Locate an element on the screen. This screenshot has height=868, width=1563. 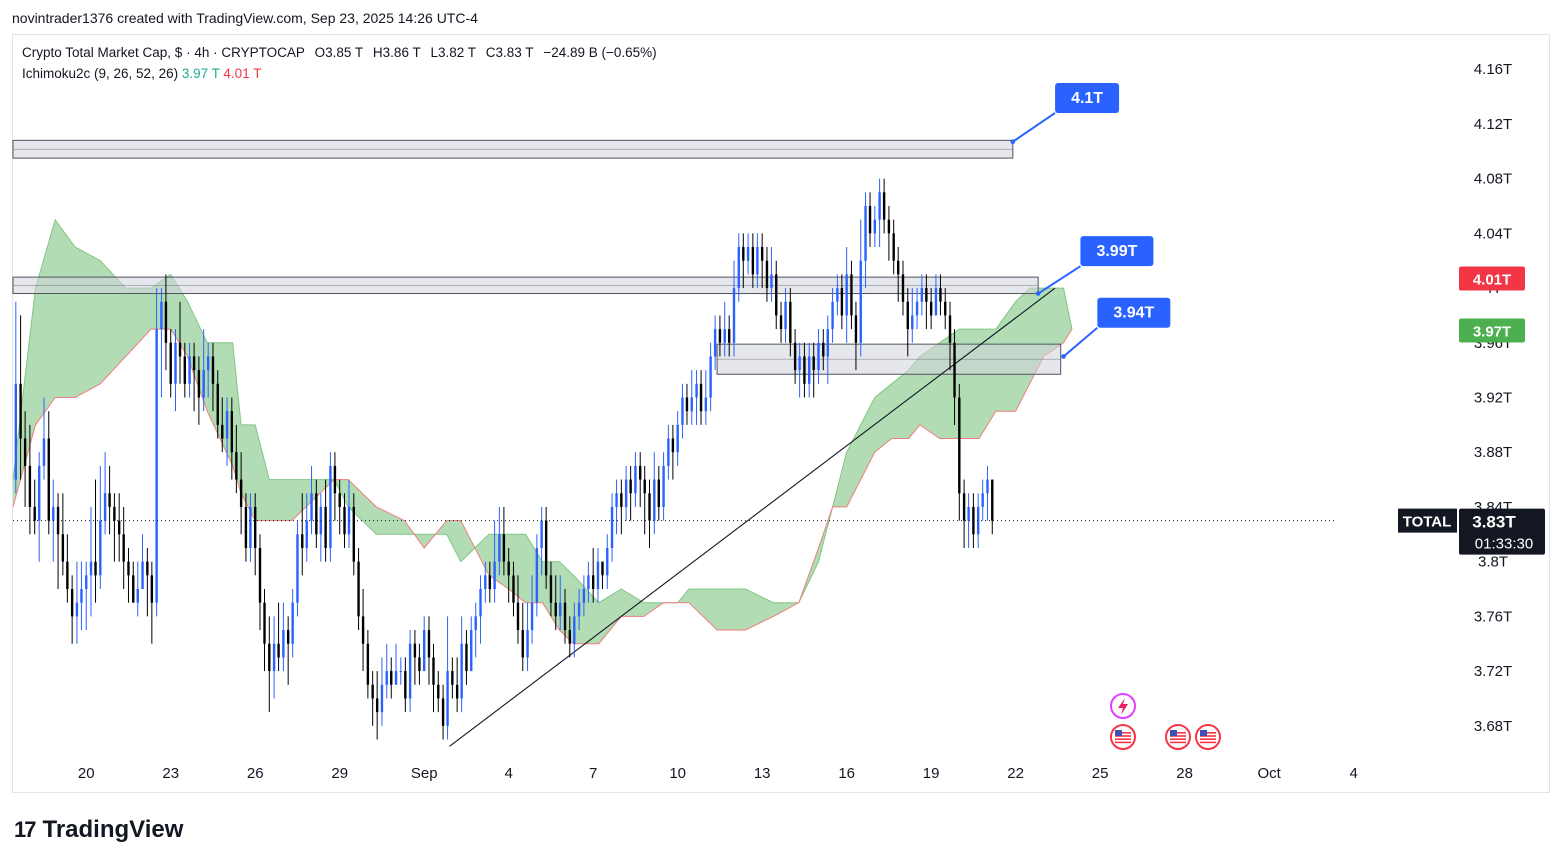
tradingview-brand: 17 TradingView is located at coordinates (98, 830).